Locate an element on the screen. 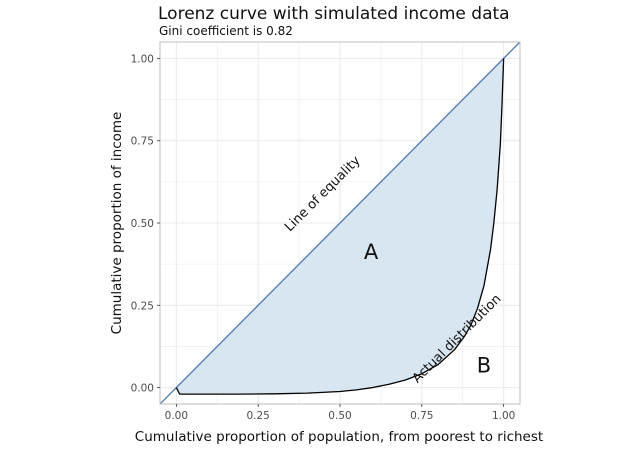 The image size is (630, 450). y-tick-label: 1.00 is located at coordinates (142, 59).